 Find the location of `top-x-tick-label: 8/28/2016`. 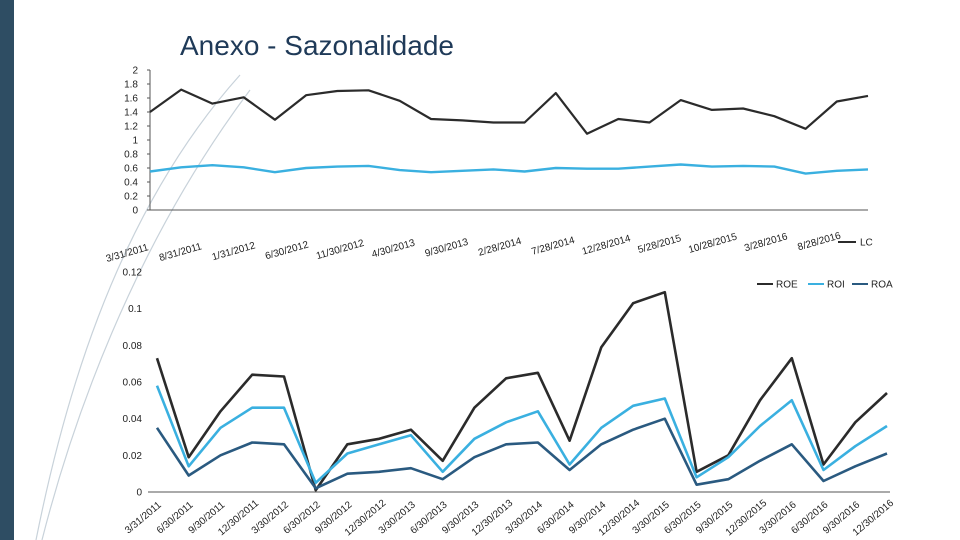

top-x-tick-label: 8/28/2016 is located at coordinates (819, 241).